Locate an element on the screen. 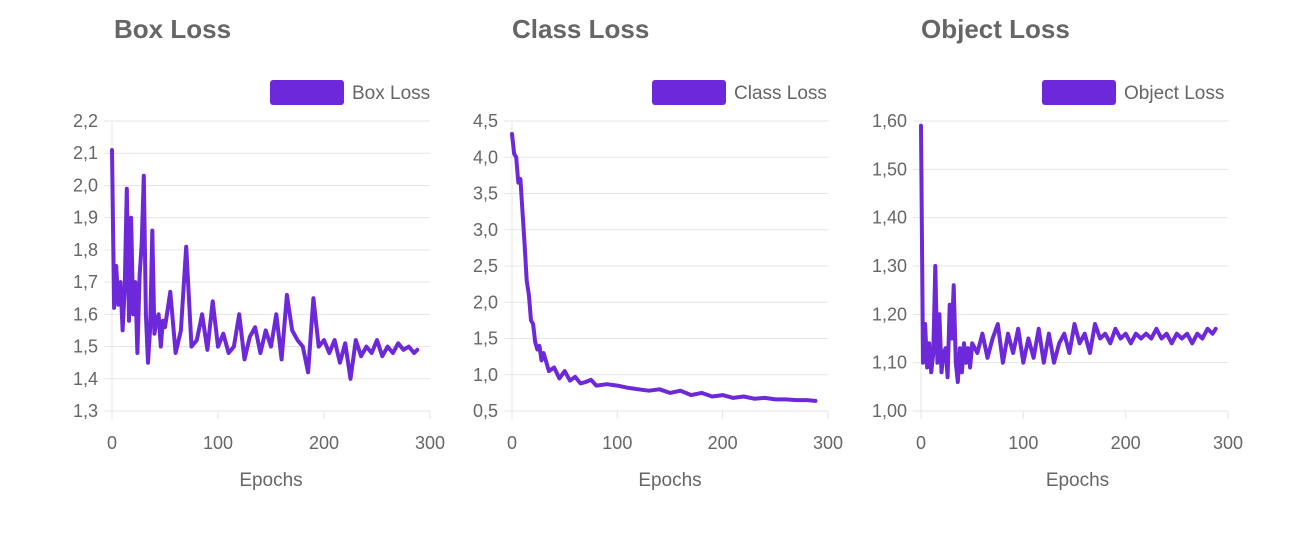 The image size is (1303, 552). y-tick-label: 0,5 is located at coordinates (485, 411).